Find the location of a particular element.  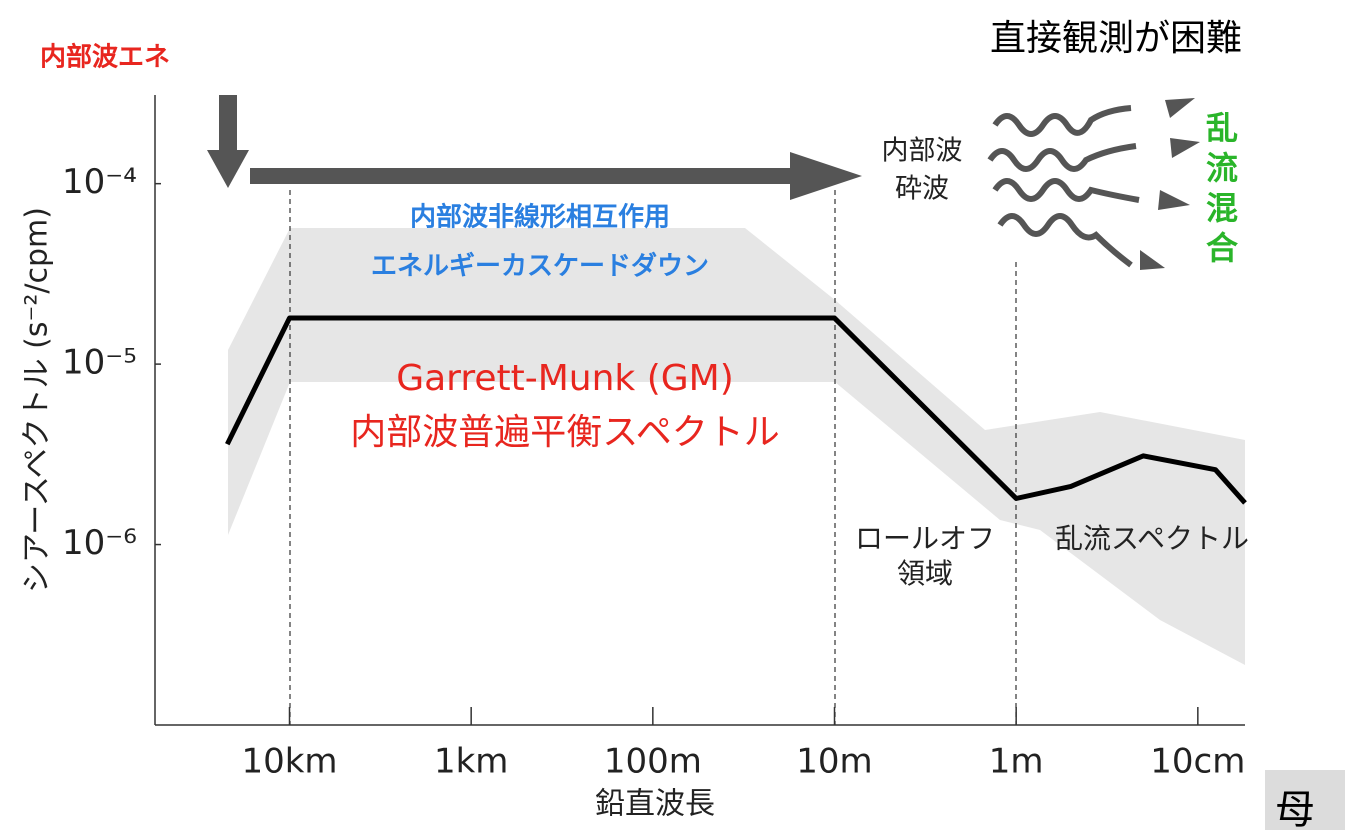

y-axis-title: シアースペクトル (s⁻²/cpm) is located at coordinates (37, 400).